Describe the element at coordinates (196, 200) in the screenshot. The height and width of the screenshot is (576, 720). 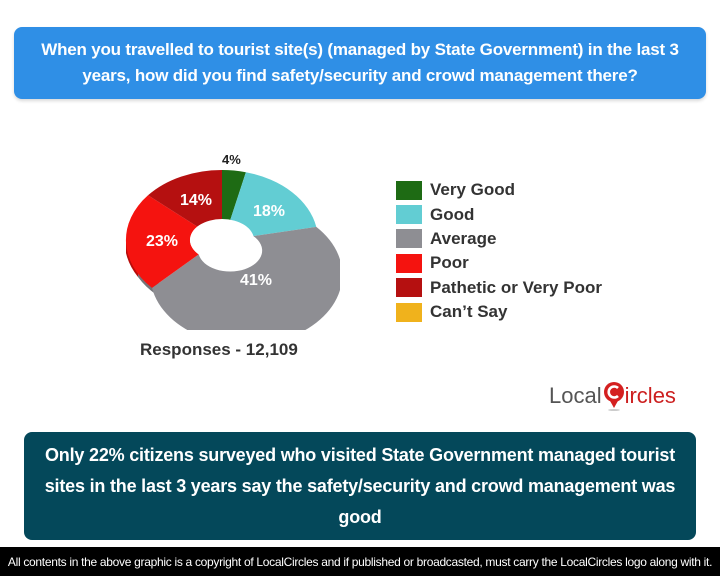
I see `label-pathetic: 14%` at that location.